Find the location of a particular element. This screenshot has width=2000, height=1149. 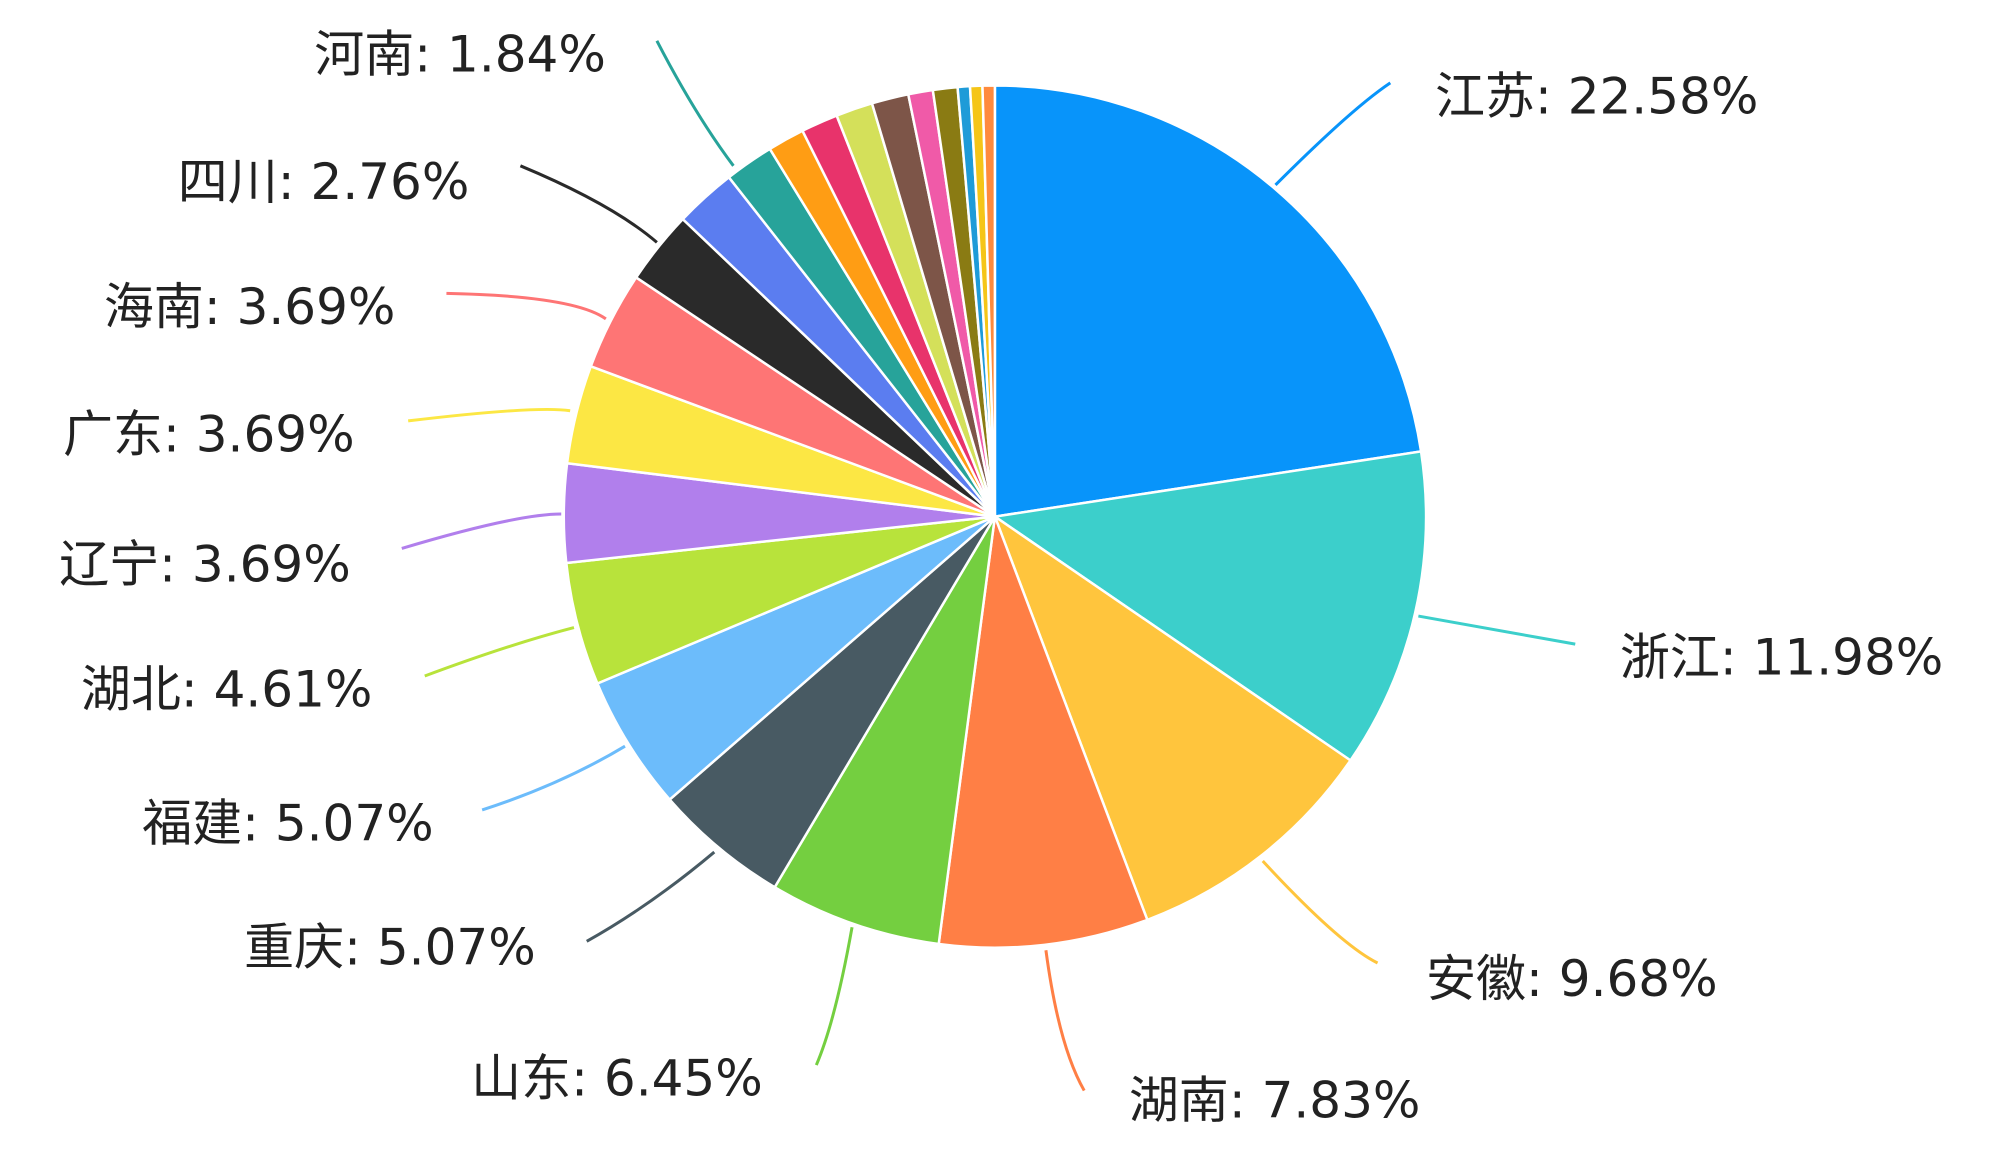

label-category: 辽宁 is located at coordinates (109, 564).